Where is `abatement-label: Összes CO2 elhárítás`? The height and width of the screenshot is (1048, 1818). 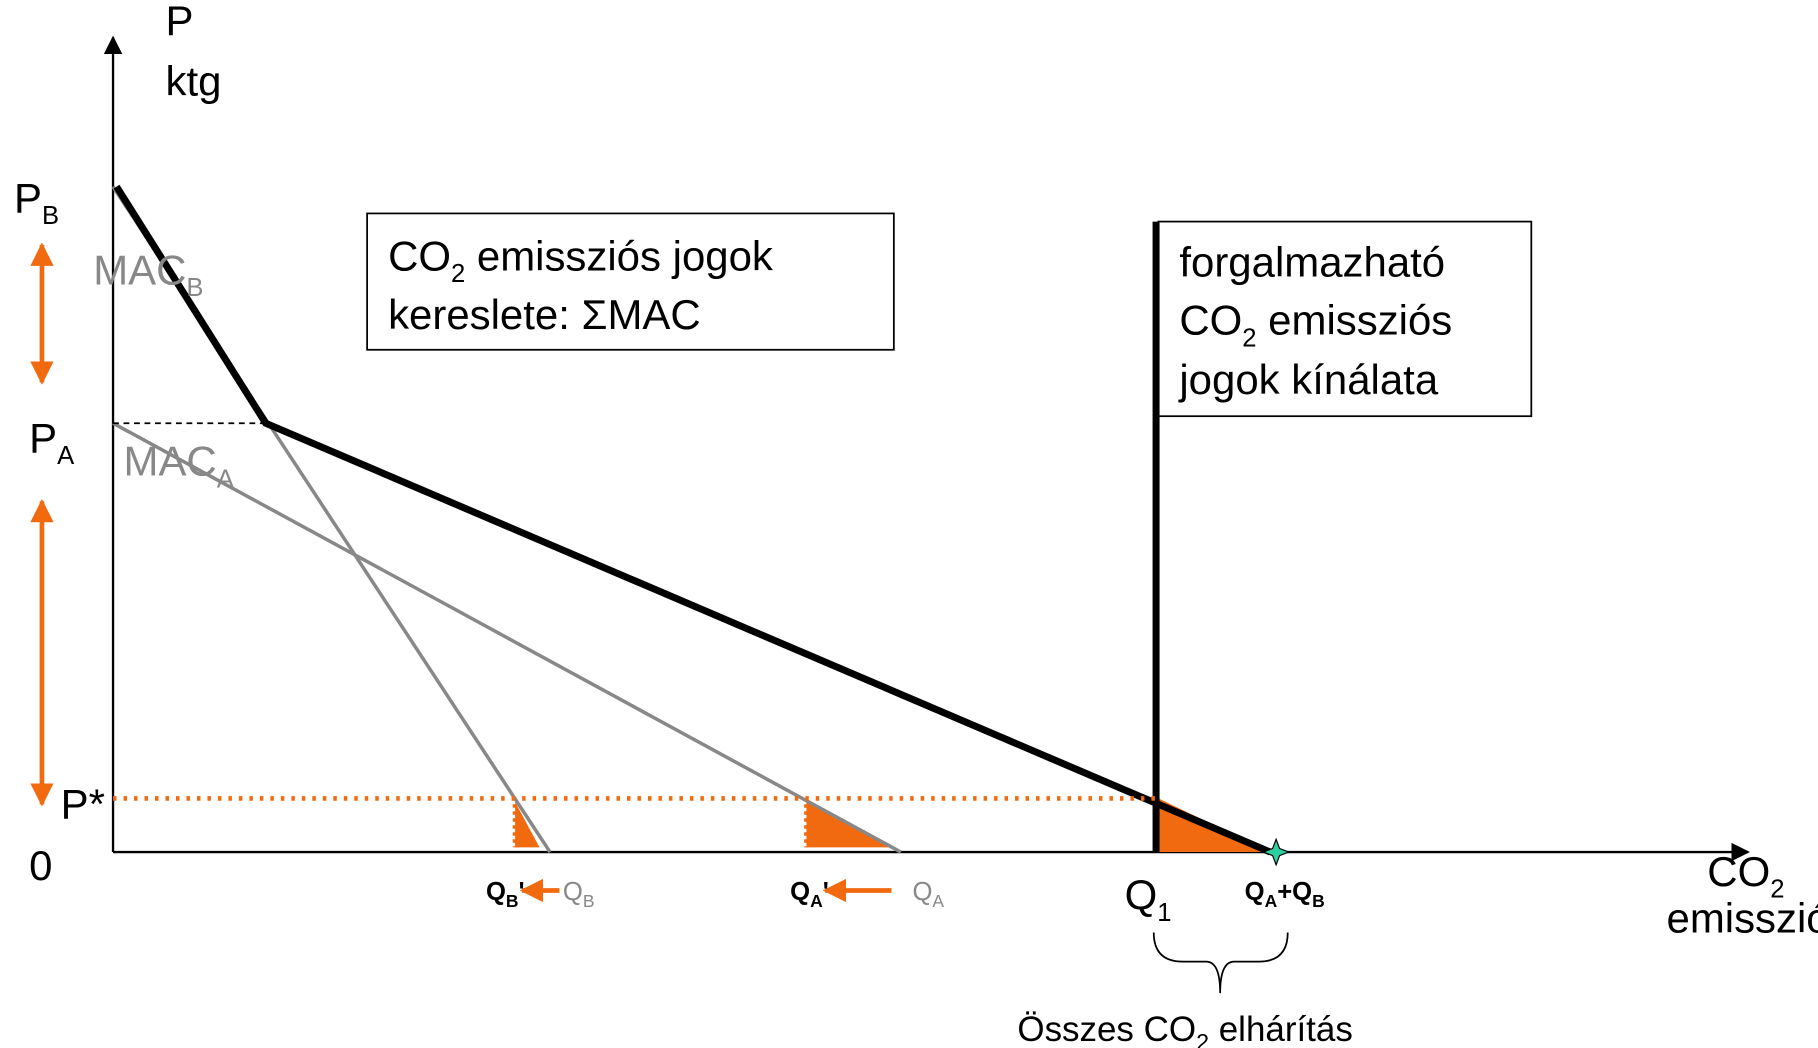
abatement-label: Összes CO2 elhárítás is located at coordinates (1184, 1029).